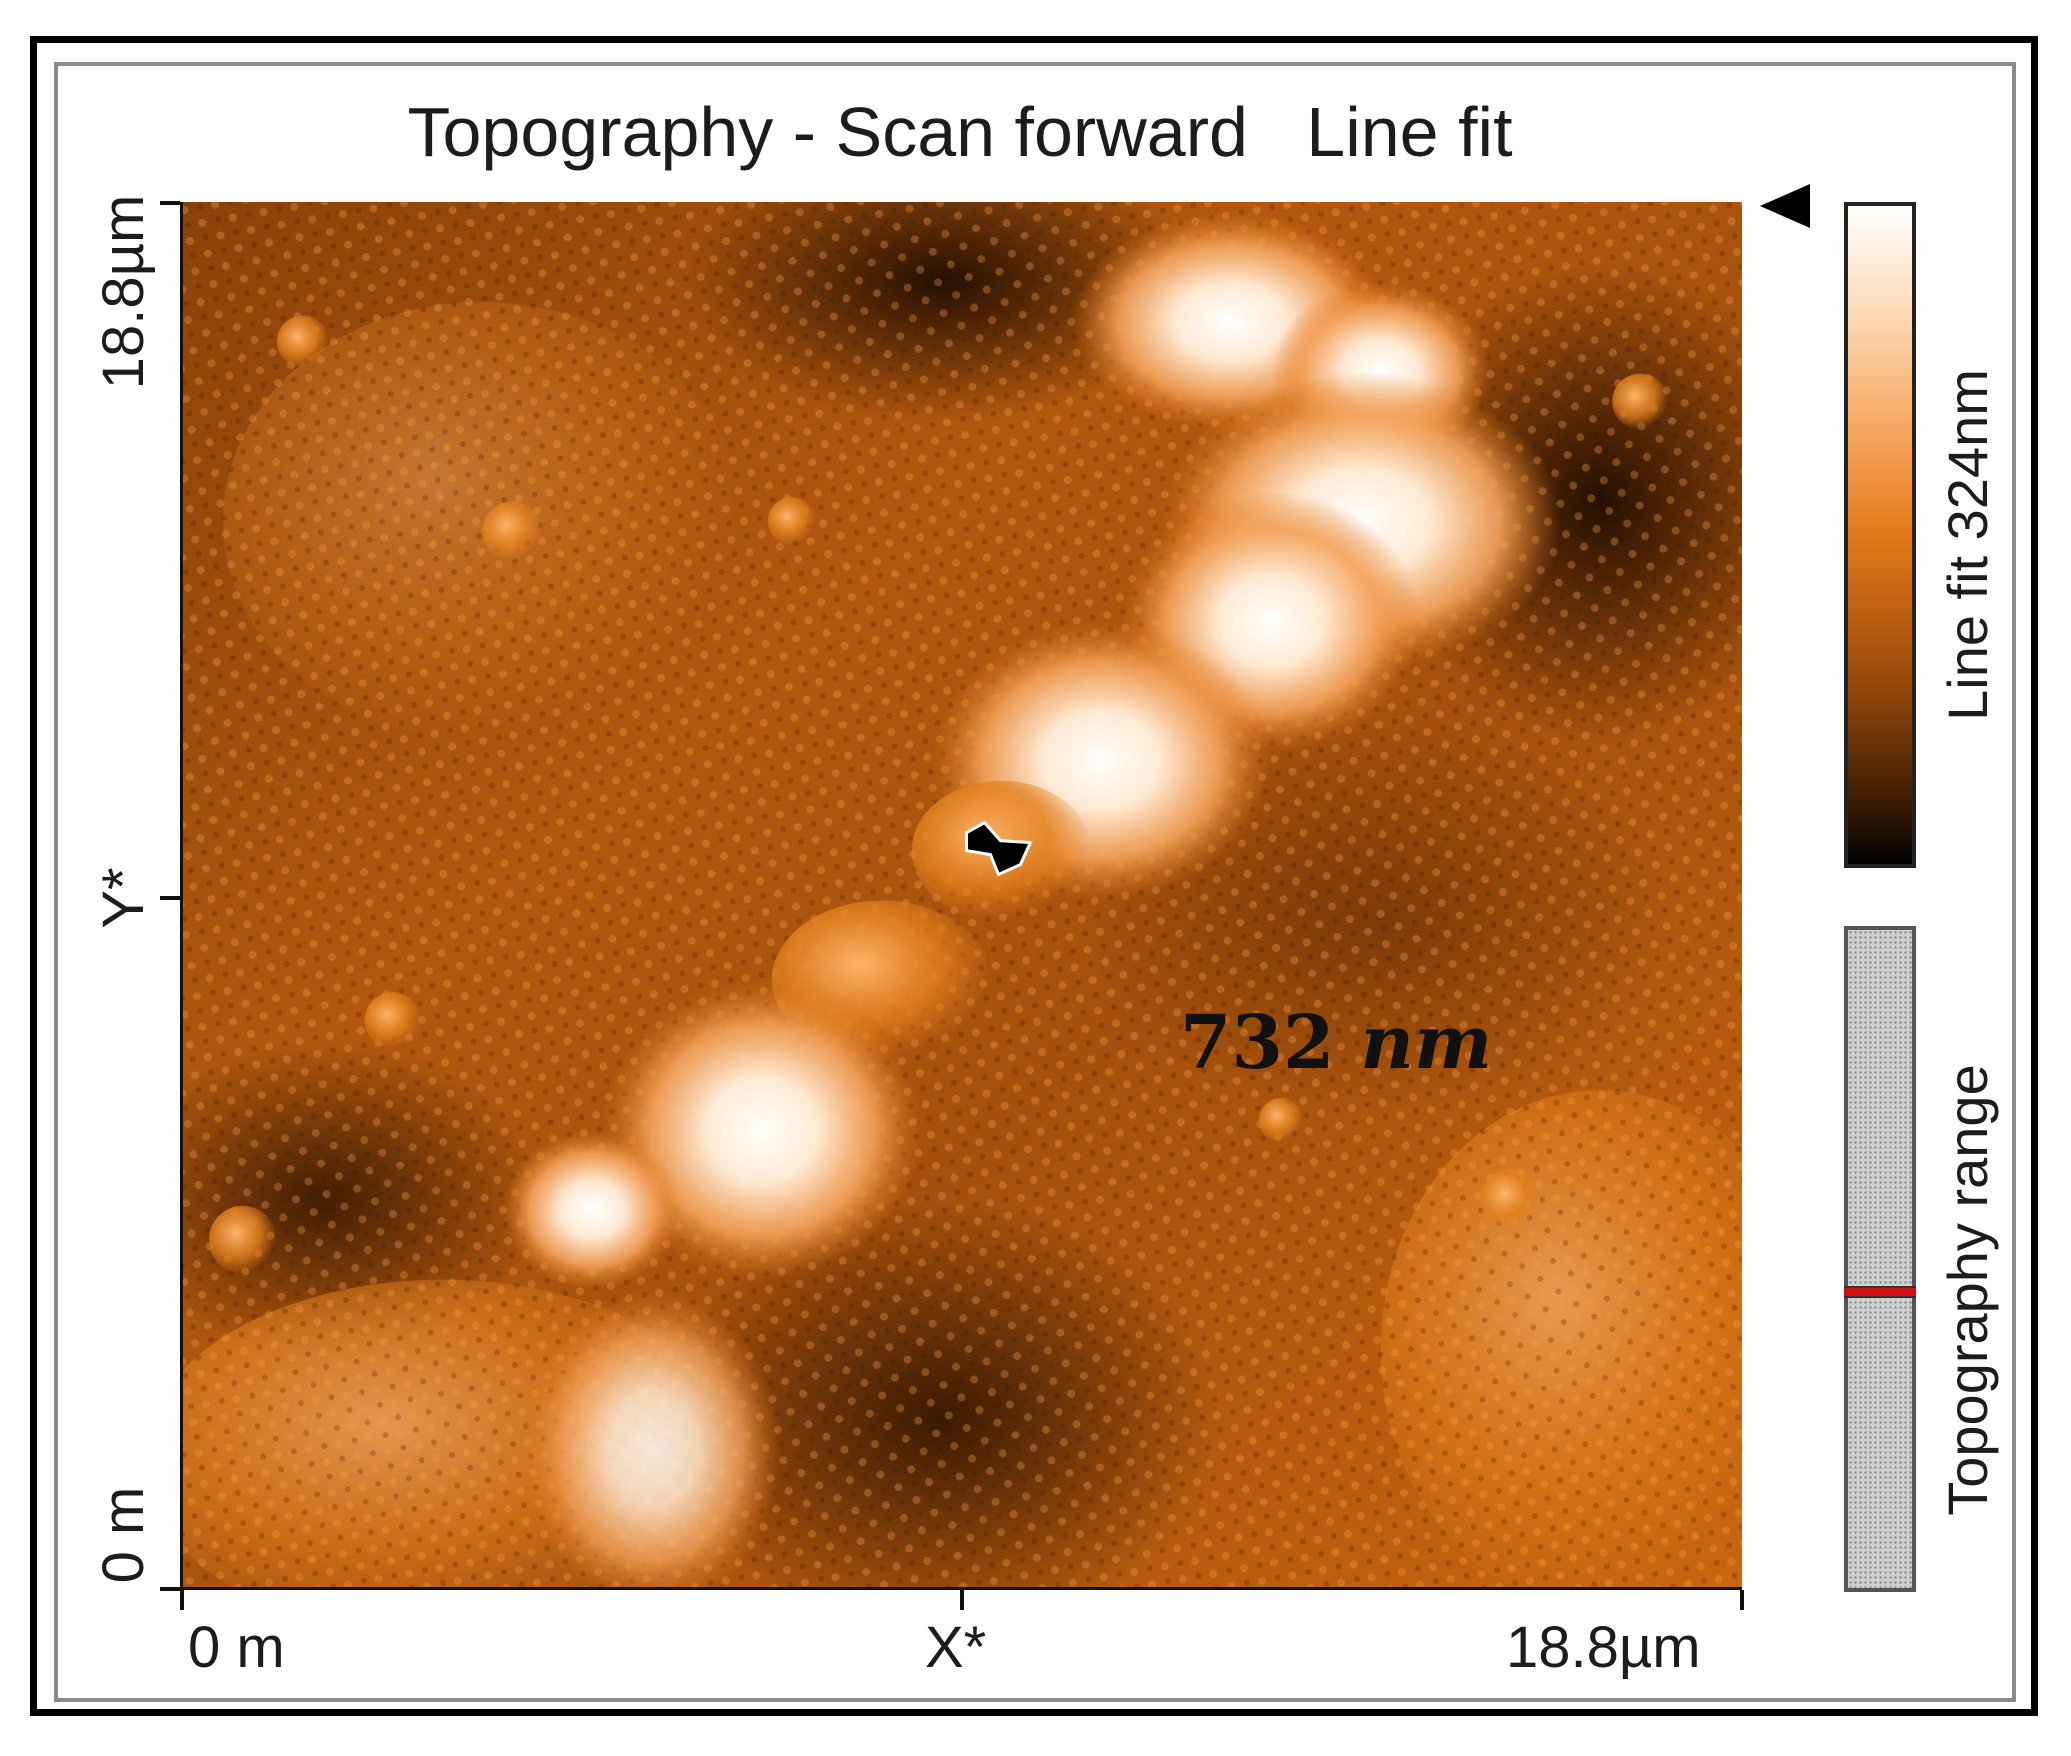 Image resolution: width=2071 pixels, height=1756 pixels. What do you see at coordinates (170, 1589) in the screenshot?
I see `y-tick-bottom` at bounding box center [170, 1589].